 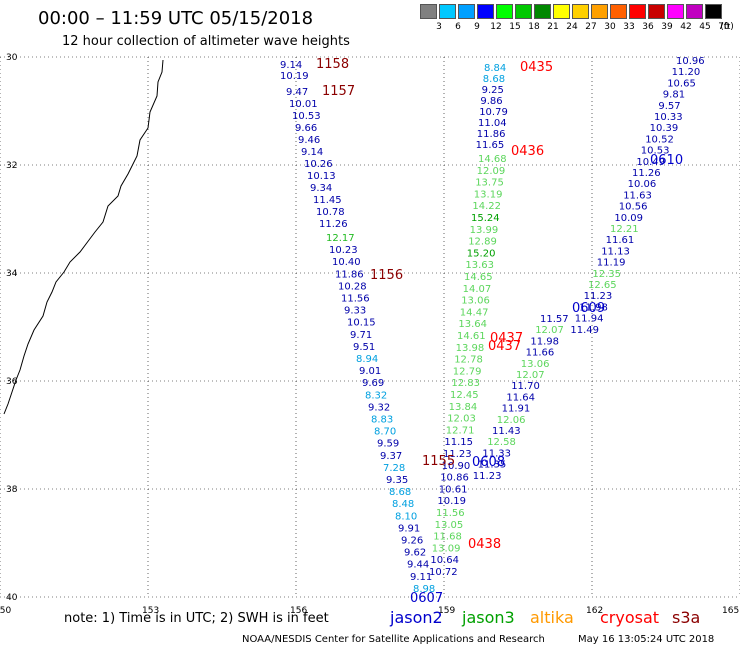 I want to click on p0610-value: 11.26, so click(x=646, y=173).